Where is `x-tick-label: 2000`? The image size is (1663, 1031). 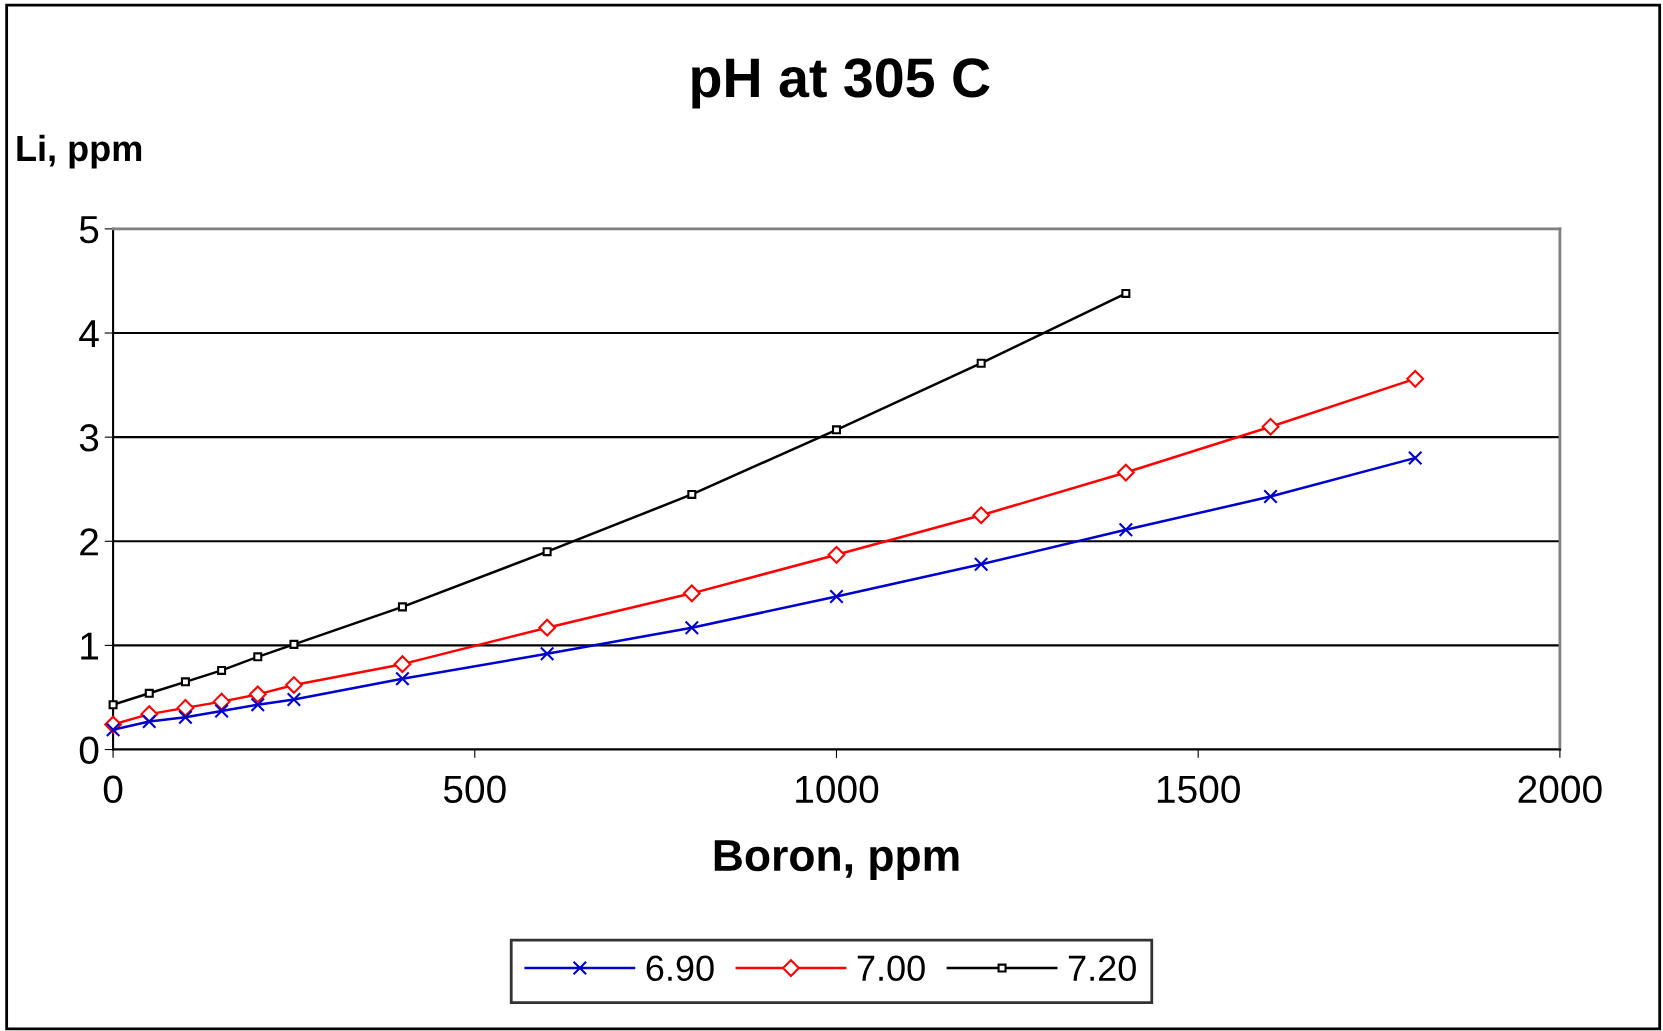 x-tick-label: 2000 is located at coordinates (1560, 789).